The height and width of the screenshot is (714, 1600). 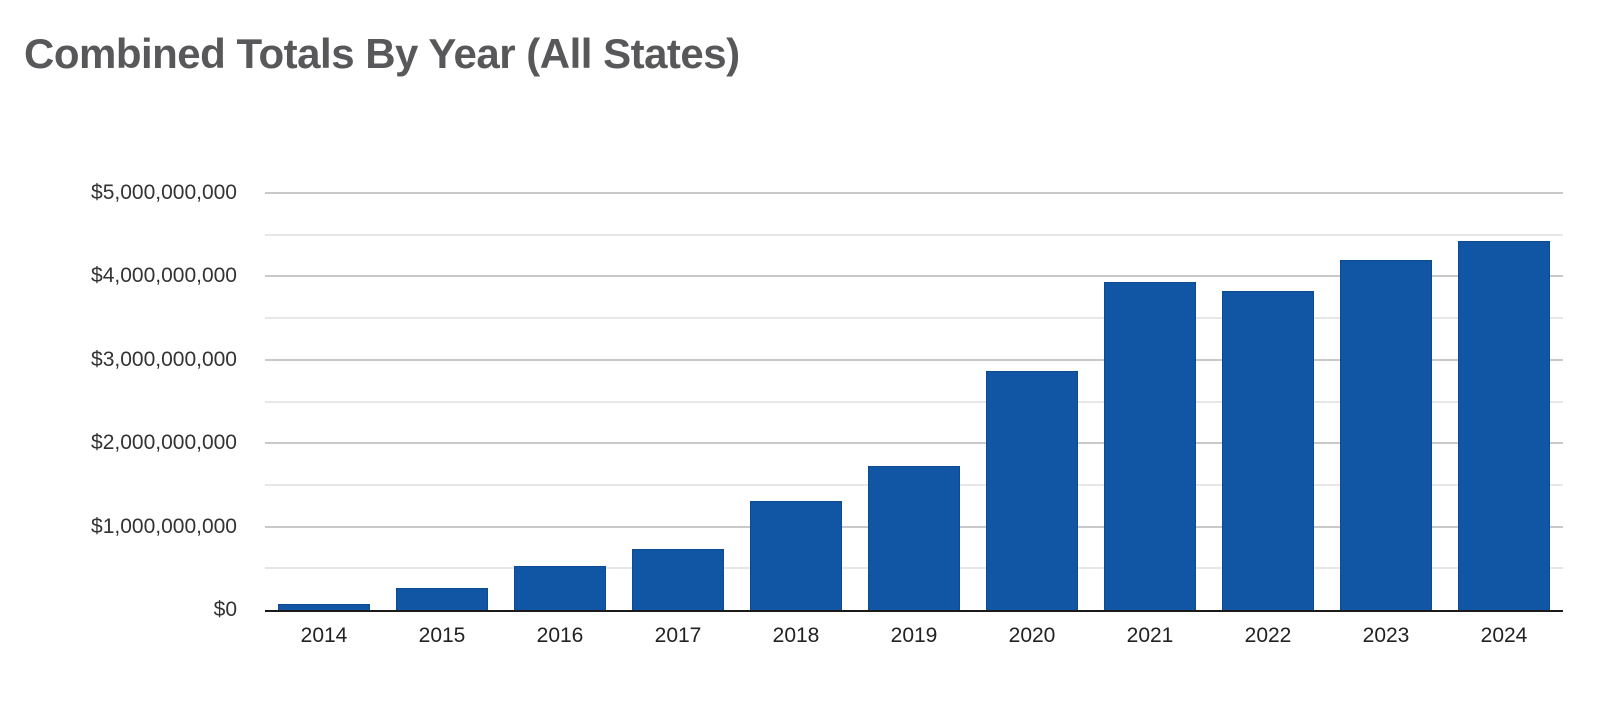 I want to click on y-tick-label: $1,000,000,000, so click(x=164, y=526).